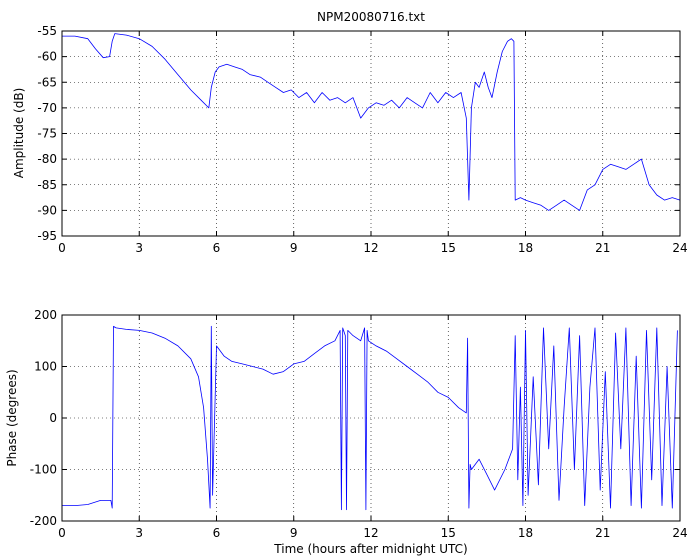  Describe the element at coordinates (139, 533) in the screenshot. I see `phase-xtick-label-1: 3` at that location.